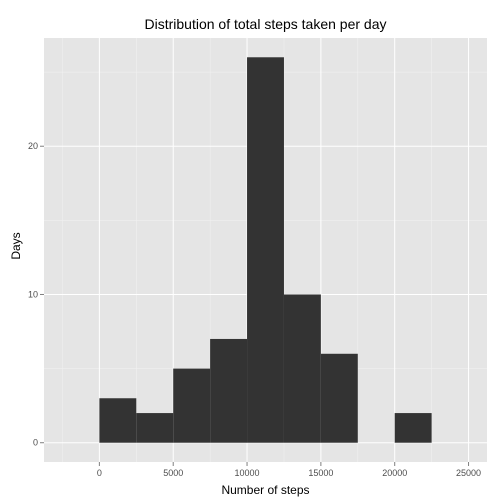 Image resolution: width=504 pixels, height=504 pixels. What do you see at coordinates (35, 443) in the screenshot?
I see `y-tick-label: 0` at bounding box center [35, 443].